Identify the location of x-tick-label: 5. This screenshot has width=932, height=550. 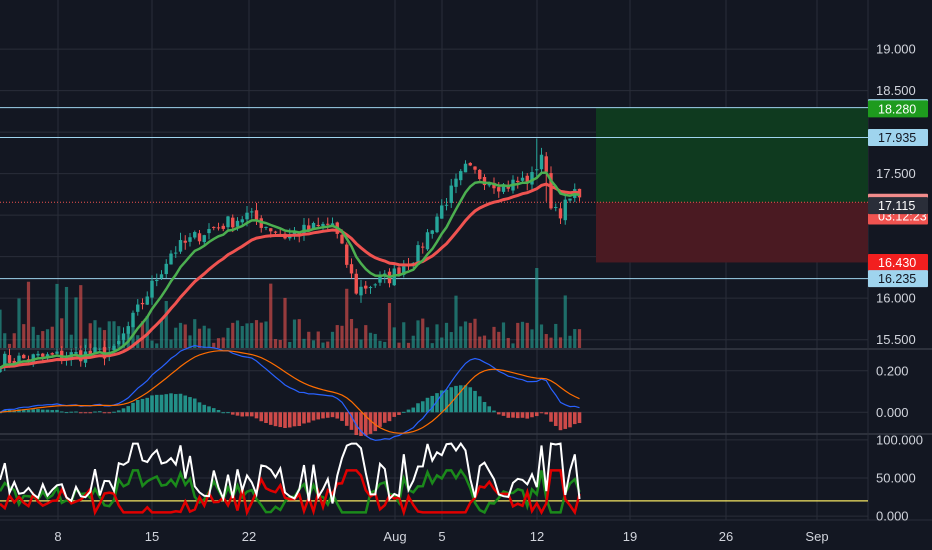
(441, 536).